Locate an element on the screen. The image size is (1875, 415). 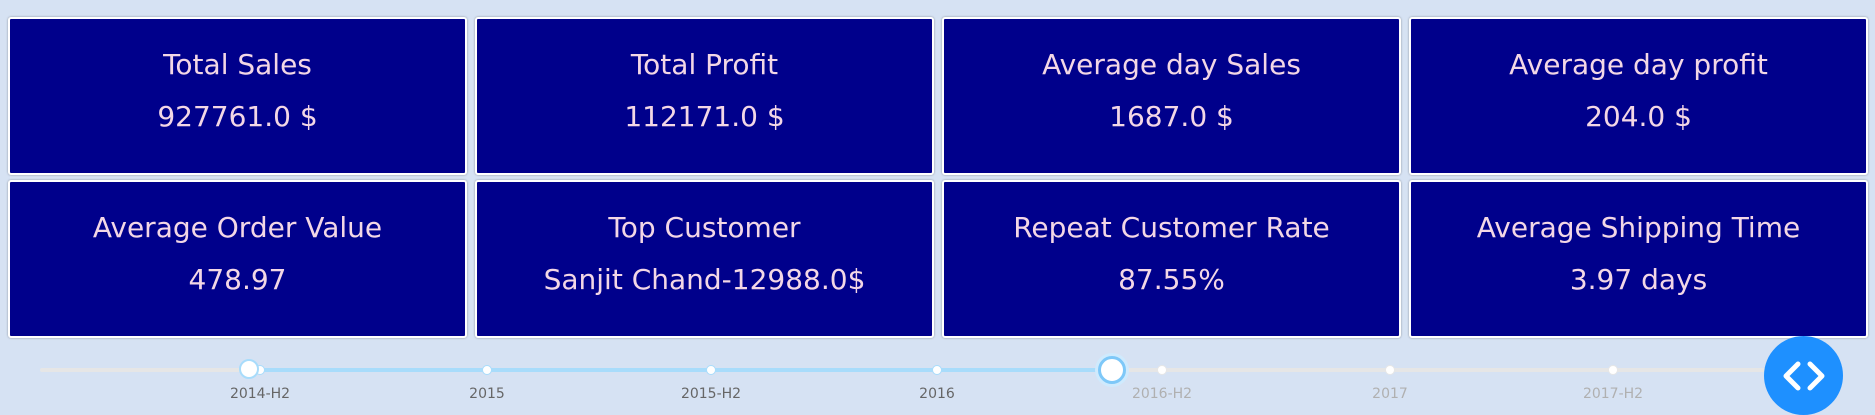
kpi-card-average-day-profit: Average day profit 204.0 $ is located at coordinates (1638, 96).